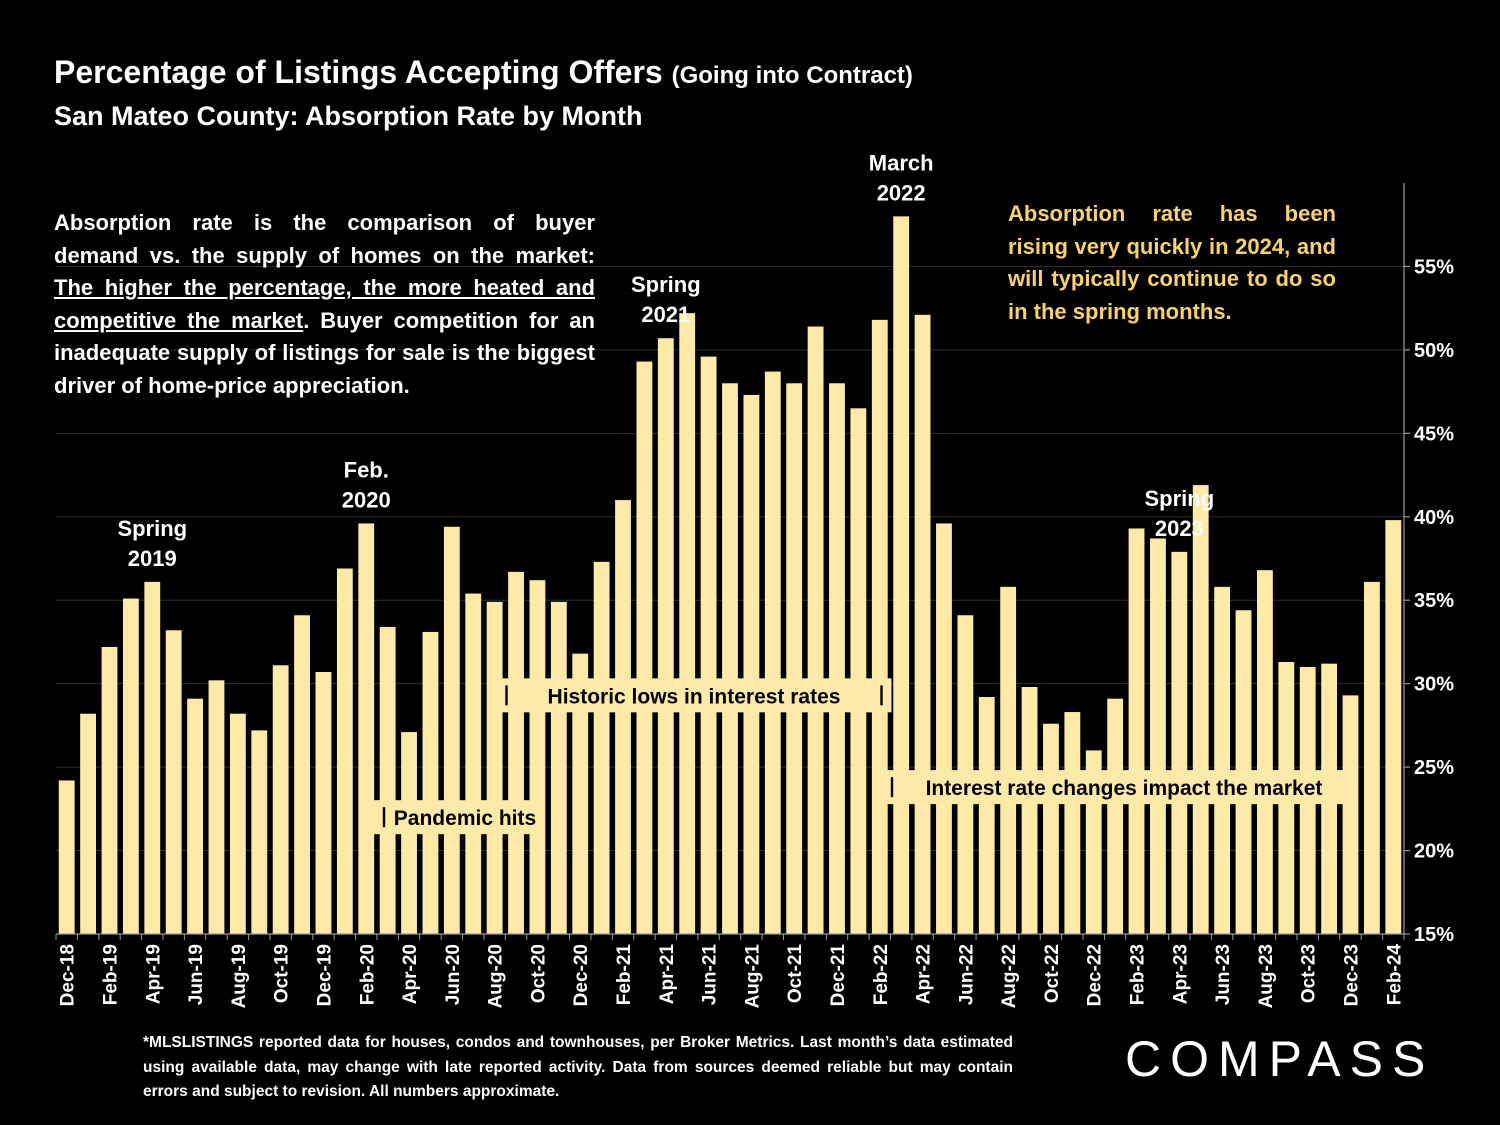 This screenshot has height=1125, width=1500. Describe the element at coordinates (110, 974) in the screenshot. I see `x-tick-label: Feb-19` at that location.